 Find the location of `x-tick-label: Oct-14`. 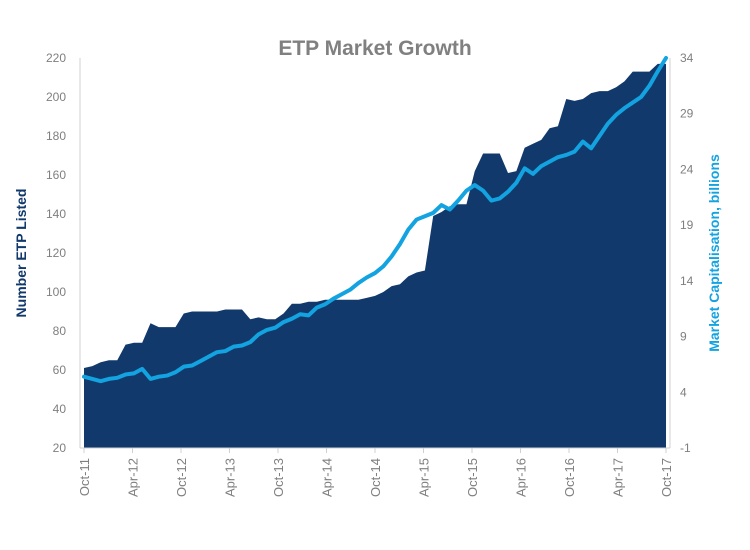

x-tick-label: Oct-14 is located at coordinates (375, 477).